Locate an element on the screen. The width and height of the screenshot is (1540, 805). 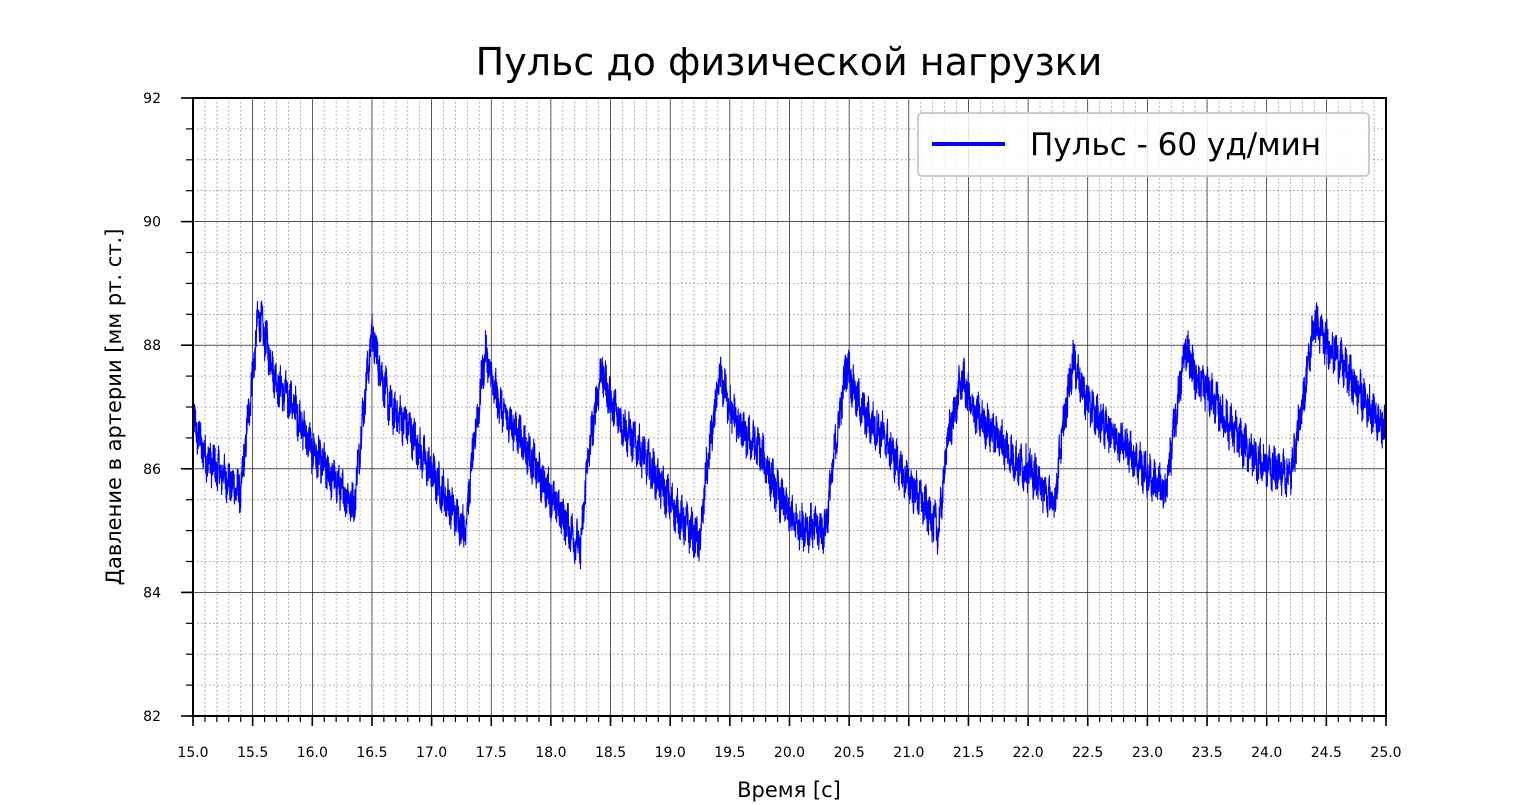
x-tick-label: 15.0 is located at coordinates (192, 753).